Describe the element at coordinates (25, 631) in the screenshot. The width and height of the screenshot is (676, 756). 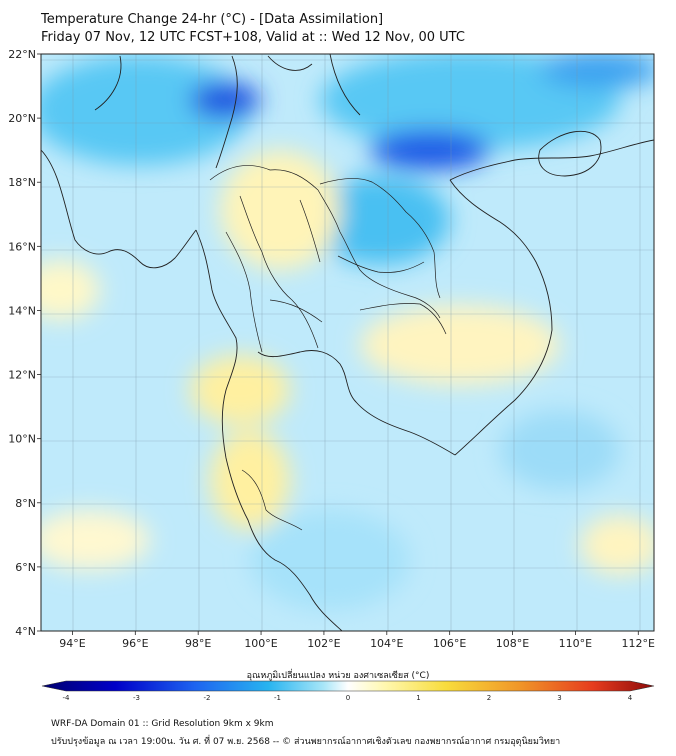
I see `lat-tick-label: 4°N` at that location.